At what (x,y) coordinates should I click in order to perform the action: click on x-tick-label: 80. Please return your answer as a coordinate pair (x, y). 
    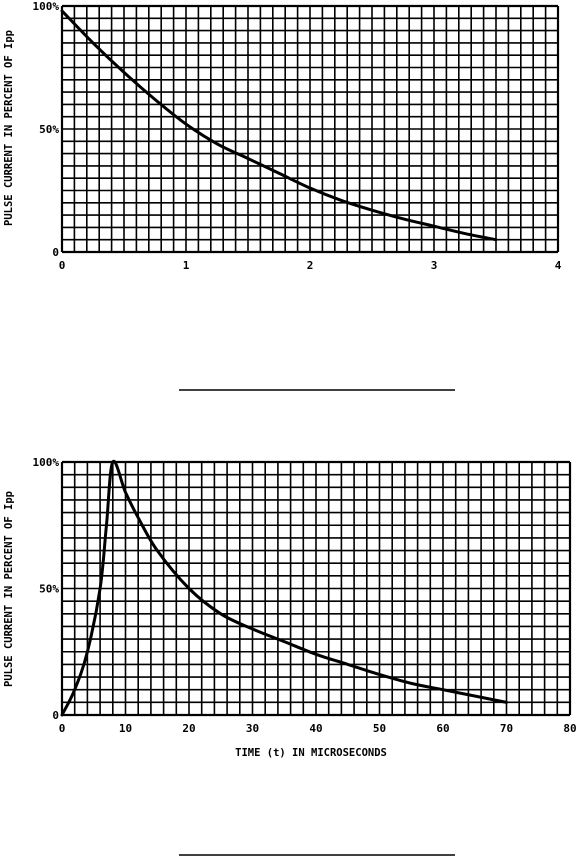
    Looking at the image, I should click on (569, 728).